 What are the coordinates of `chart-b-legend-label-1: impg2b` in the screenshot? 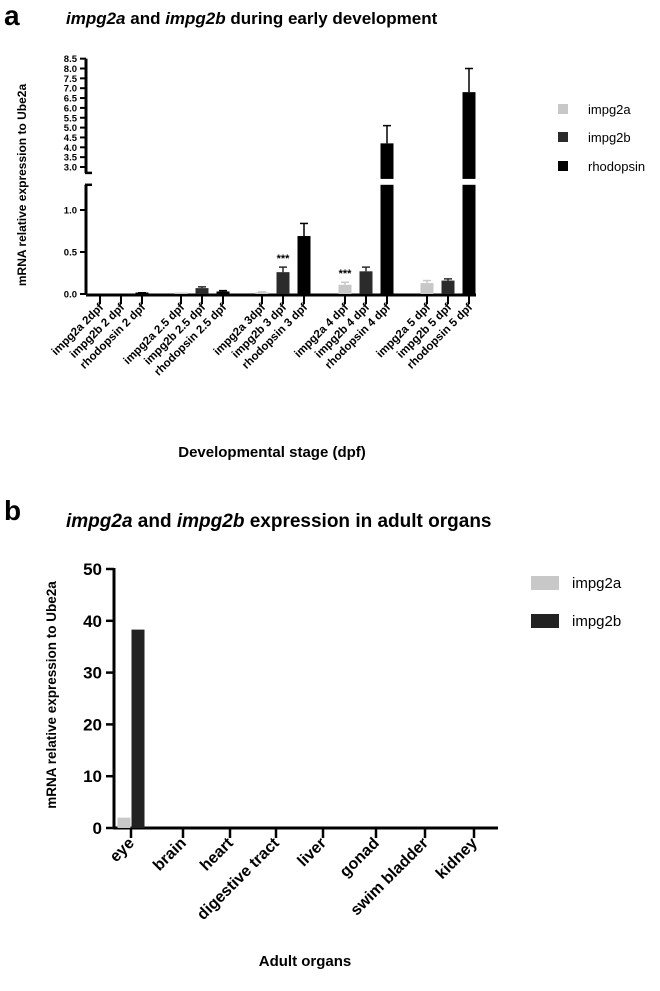 It's located at (596, 621).